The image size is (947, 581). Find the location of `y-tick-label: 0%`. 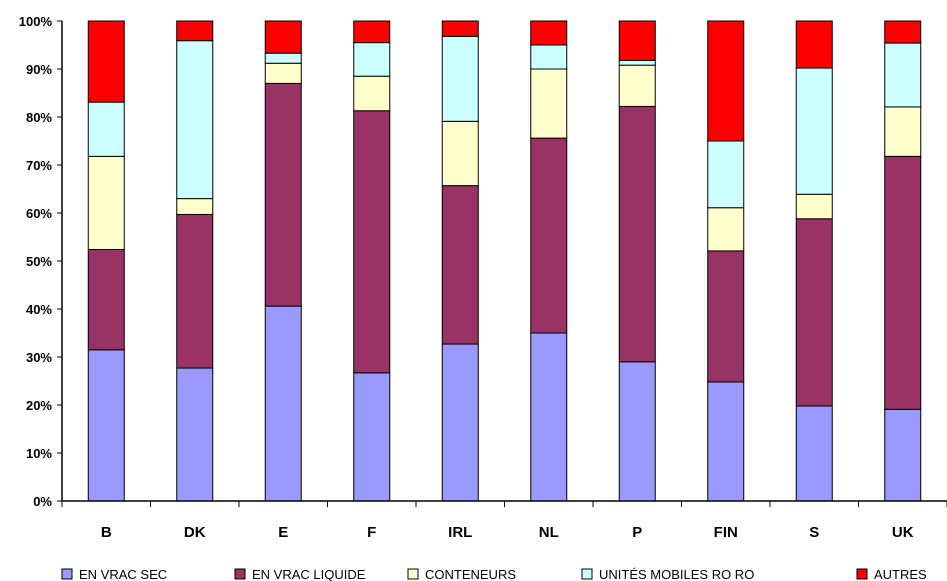

y-tick-label: 0% is located at coordinates (42, 501).